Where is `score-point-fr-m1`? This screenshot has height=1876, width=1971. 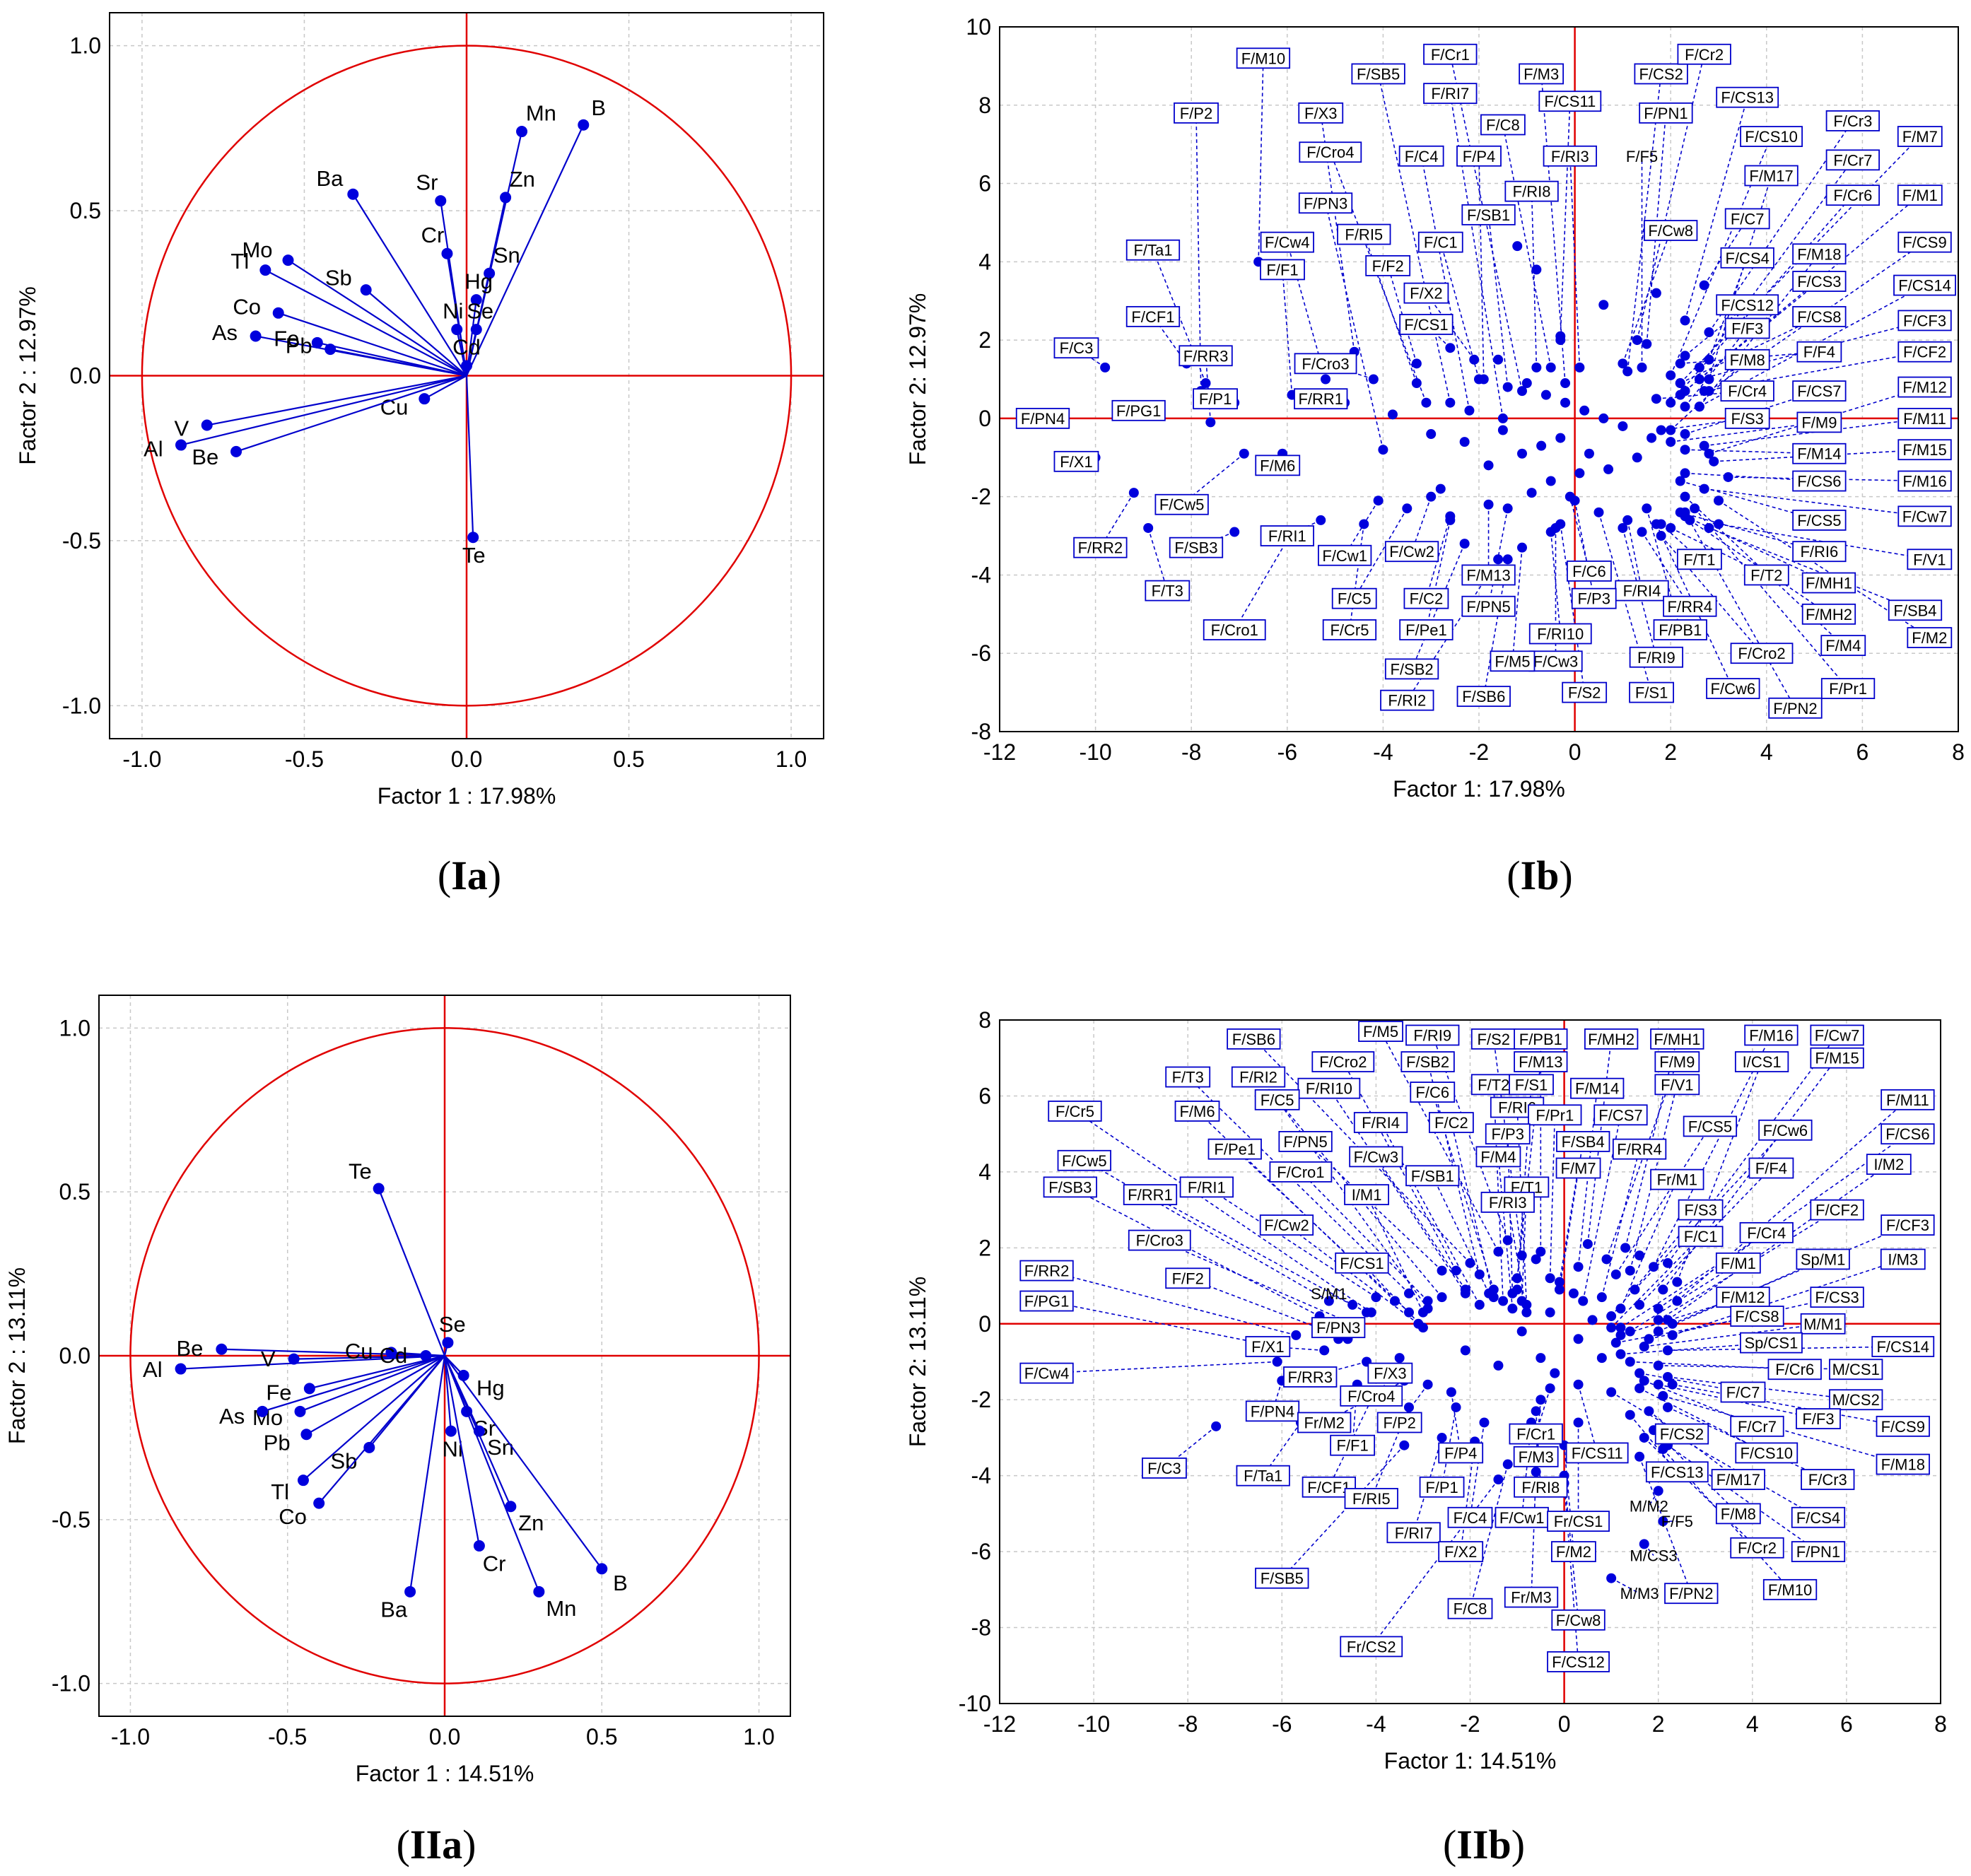 score-point-fr-m1 is located at coordinates (1620, 1308).